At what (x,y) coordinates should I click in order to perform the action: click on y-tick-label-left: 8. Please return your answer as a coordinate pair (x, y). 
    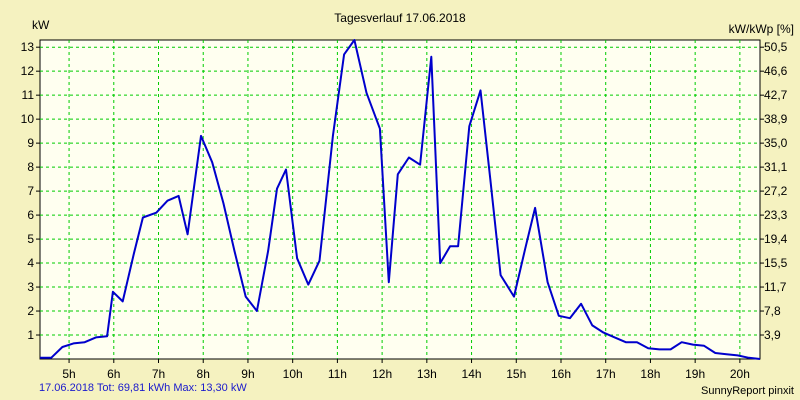
    Looking at the image, I should click on (30, 167).